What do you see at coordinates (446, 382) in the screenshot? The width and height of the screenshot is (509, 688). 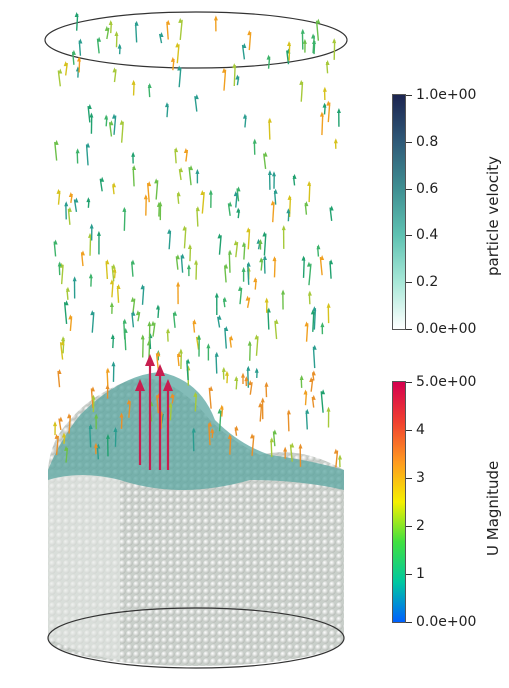 I see `colorbar-tick-label: 5.0e+00` at bounding box center [446, 382].